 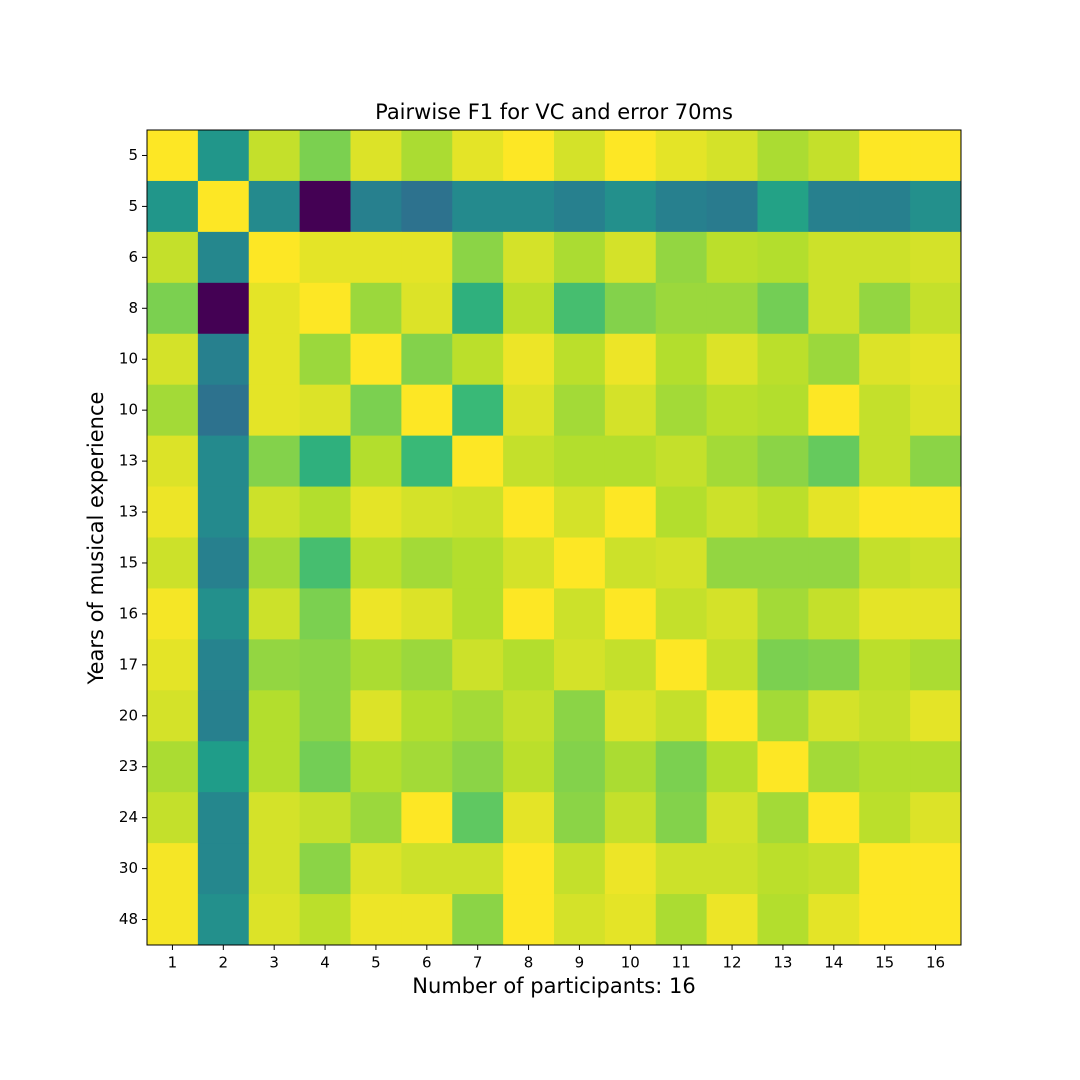 I want to click on x-tick-label: 2, so click(x=224, y=963).